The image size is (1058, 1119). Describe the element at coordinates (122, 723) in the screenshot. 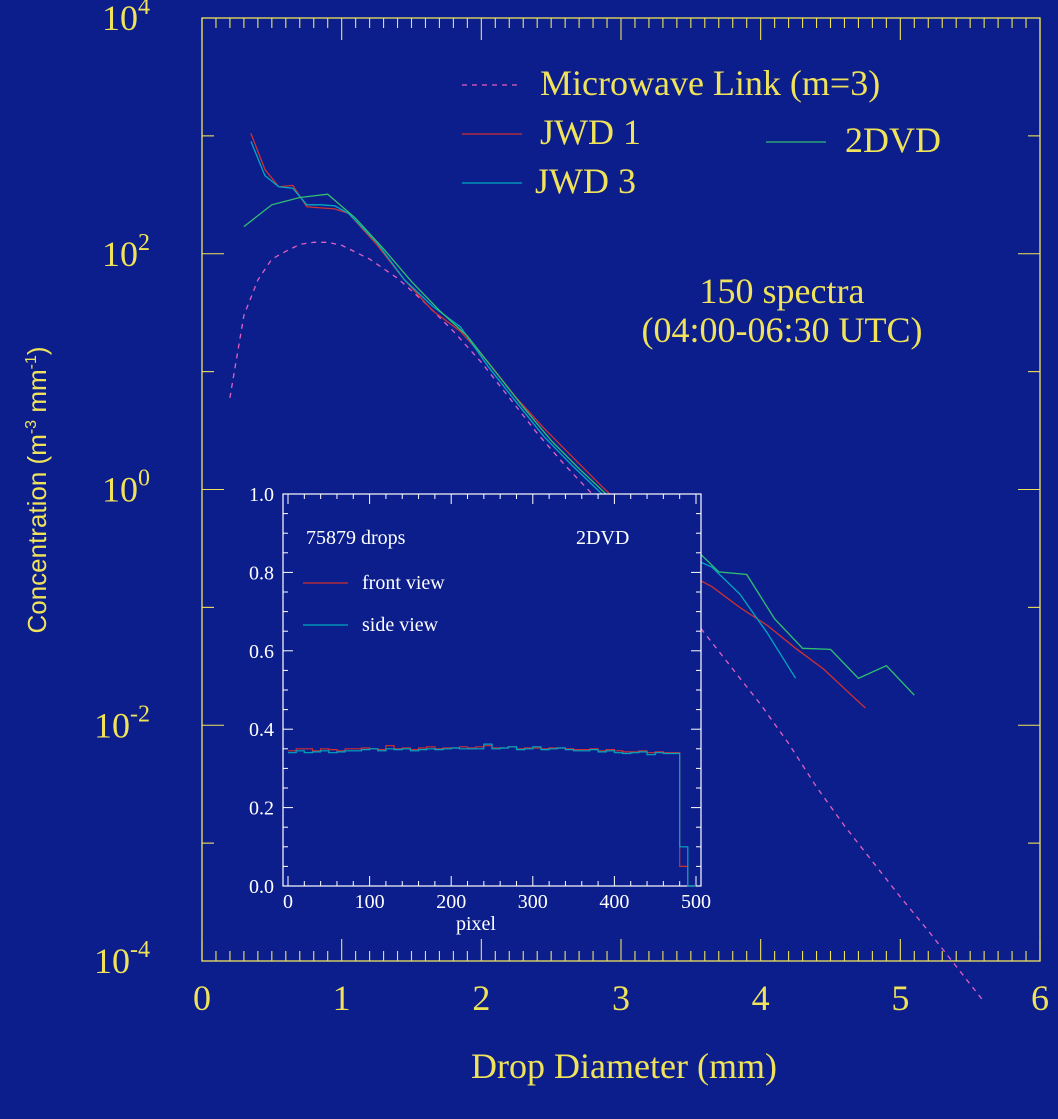

I see `main-y-tick-label: 10⁻²` at that location.